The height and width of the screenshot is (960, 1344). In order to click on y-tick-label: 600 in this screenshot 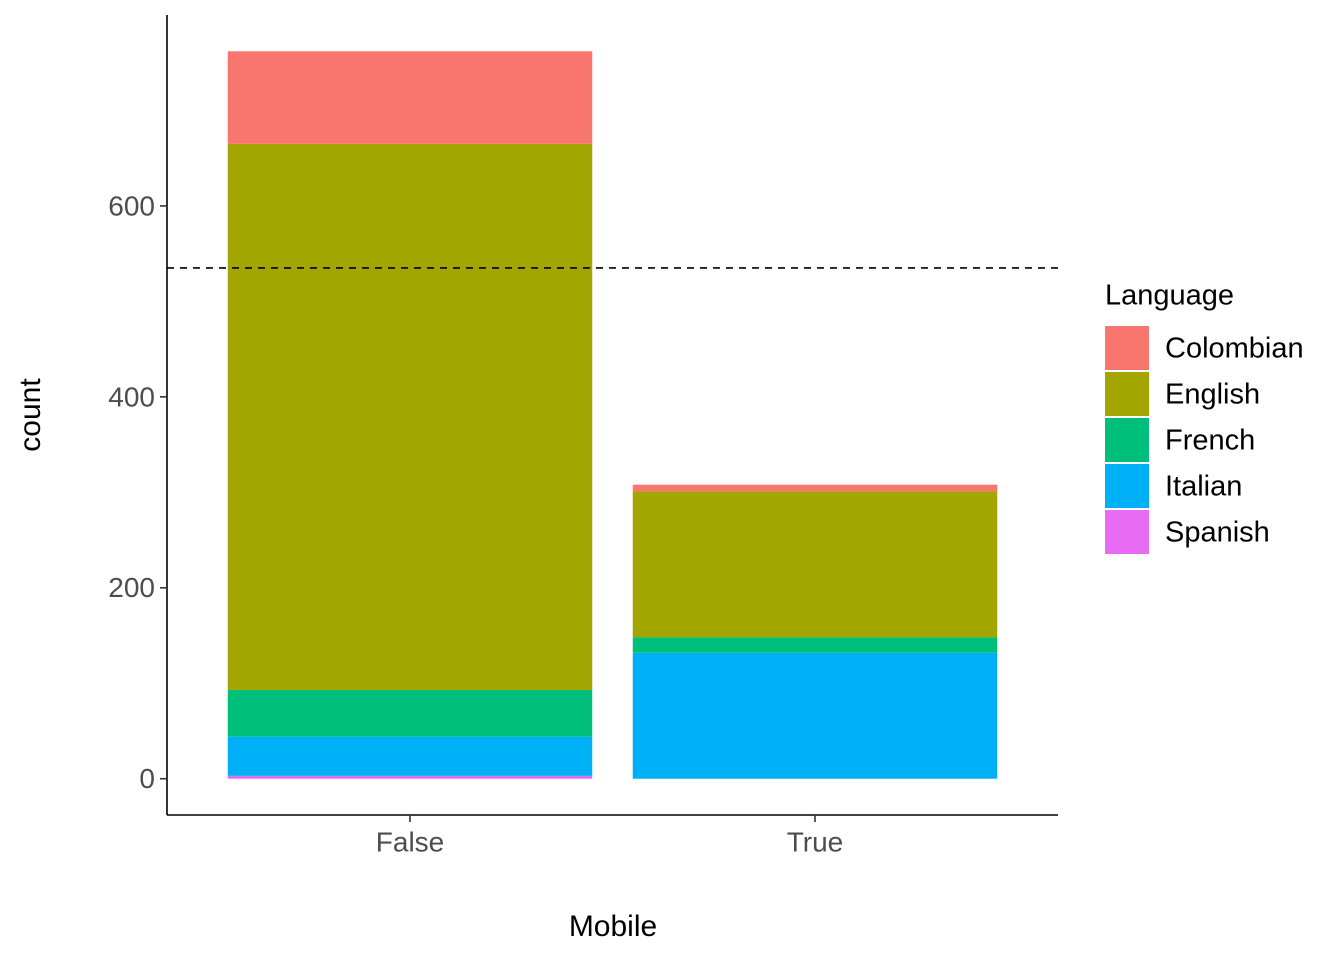, I will do `click(131, 205)`.